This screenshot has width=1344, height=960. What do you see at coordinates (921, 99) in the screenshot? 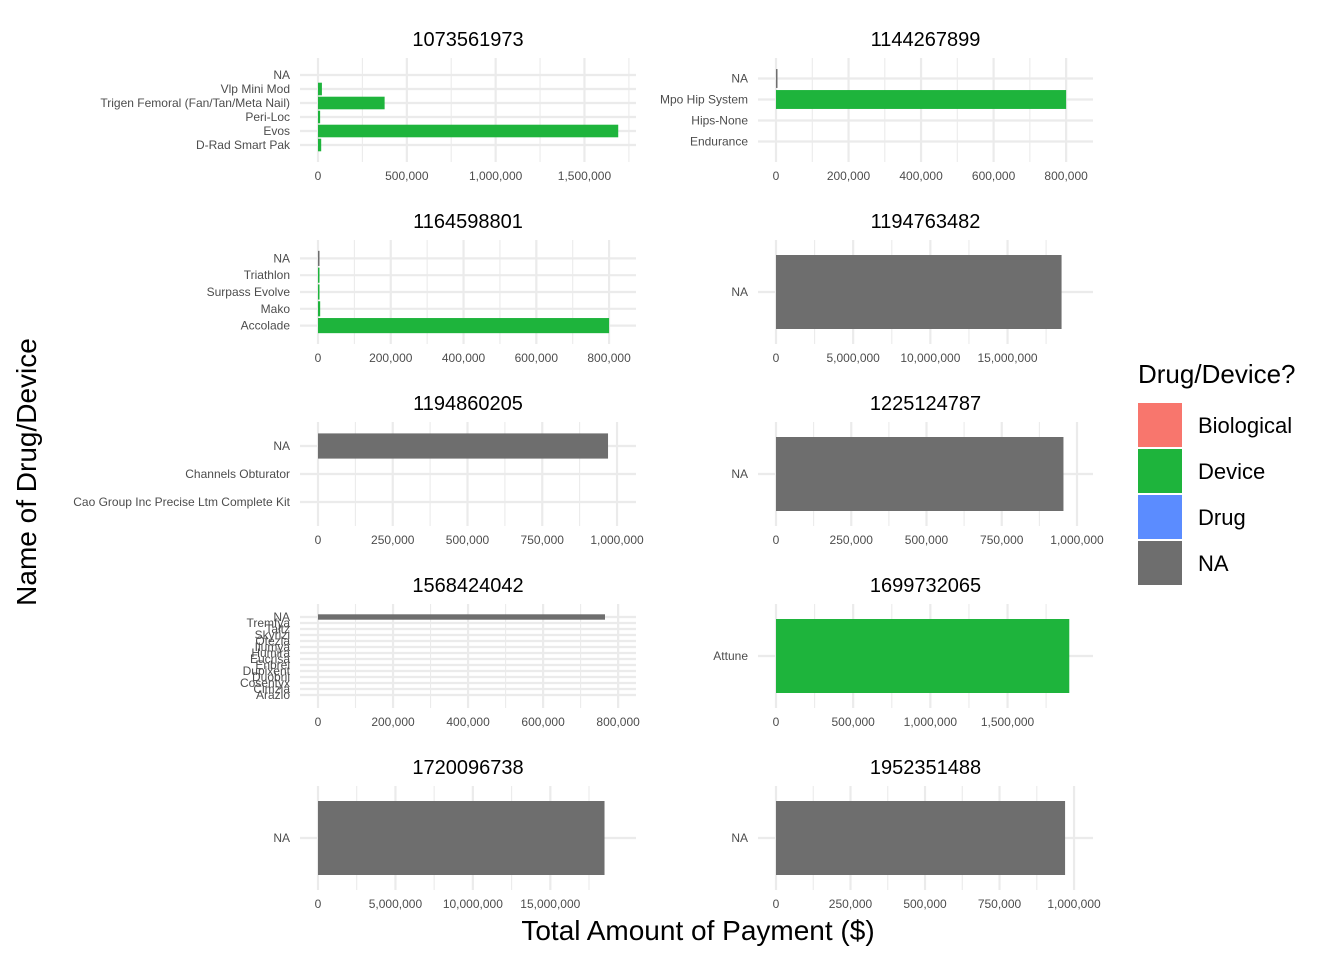
I see `bar-mpo-hip-system` at bounding box center [921, 99].